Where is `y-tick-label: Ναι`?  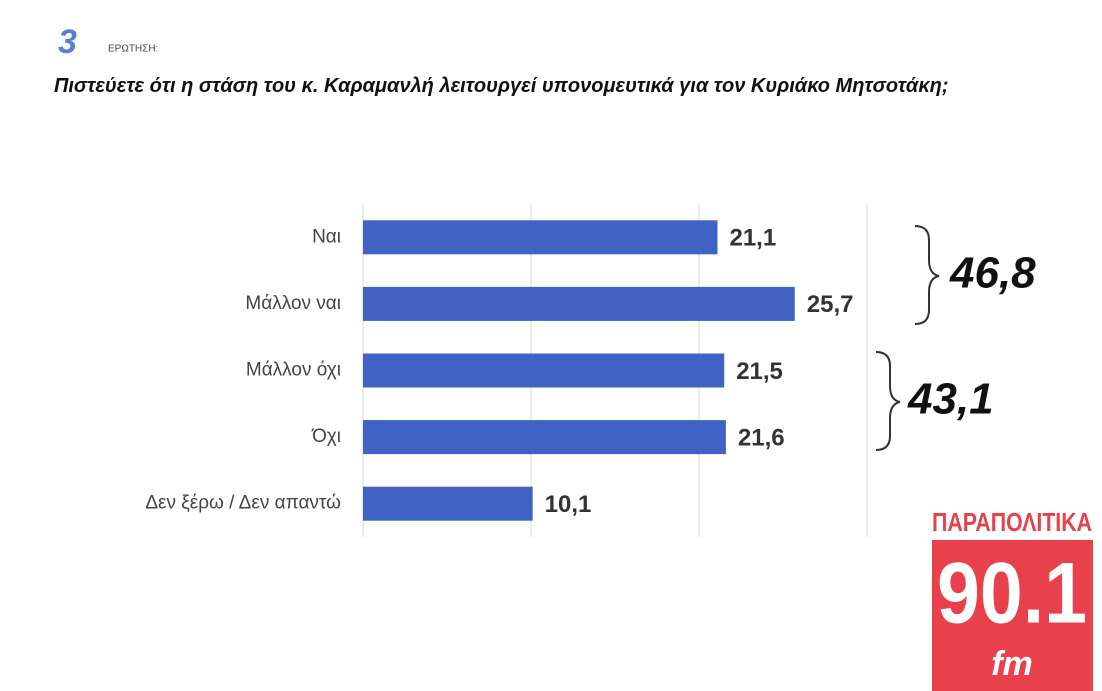 y-tick-label: Ναι is located at coordinates (326, 236).